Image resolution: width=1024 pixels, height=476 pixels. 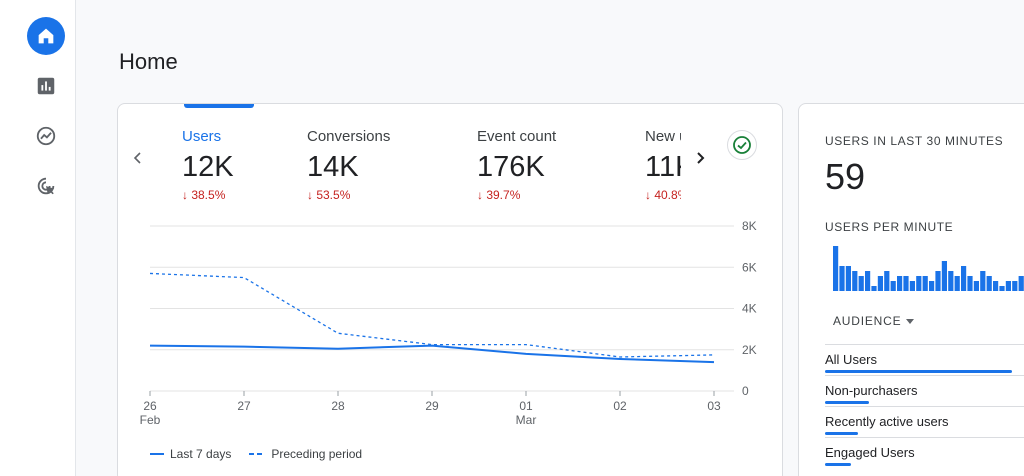 I want to click on audience-row-label: All Users, so click(x=851, y=359).